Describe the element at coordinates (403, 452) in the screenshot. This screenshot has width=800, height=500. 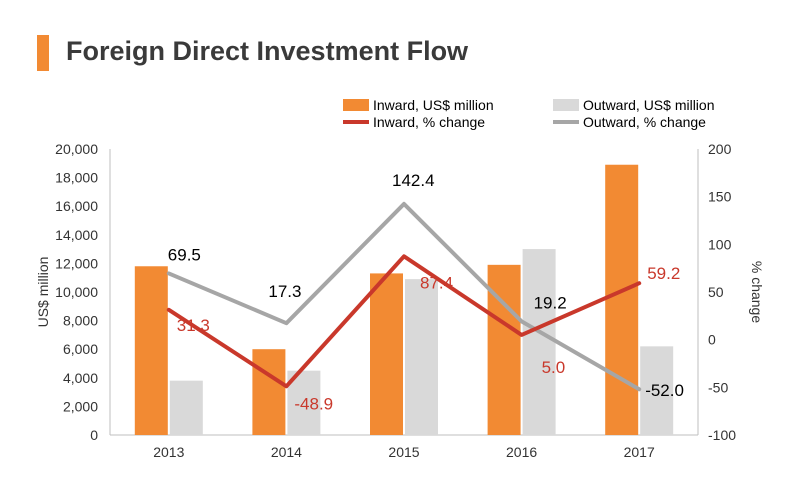
I see `x-tick-label: 2015` at that location.